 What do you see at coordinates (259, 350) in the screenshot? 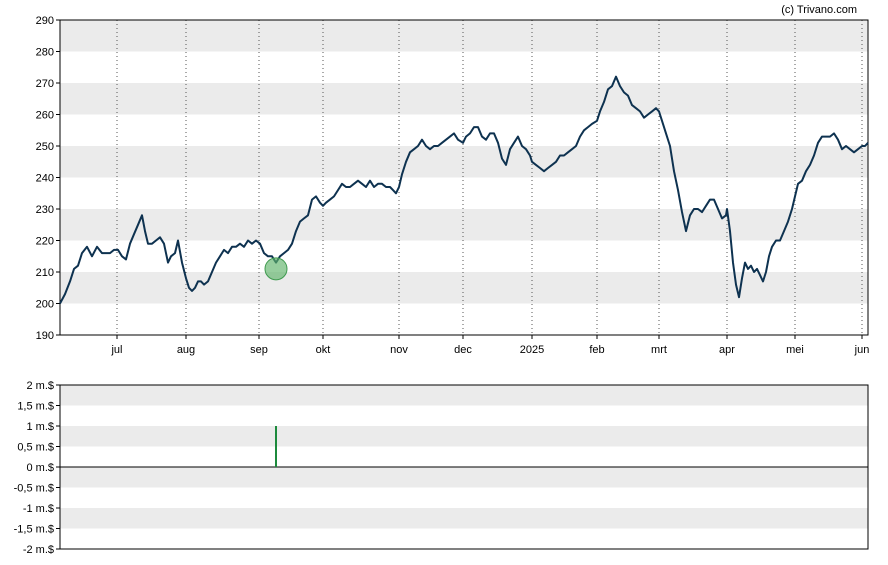
I see `x-tick-label: sep` at bounding box center [259, 350].